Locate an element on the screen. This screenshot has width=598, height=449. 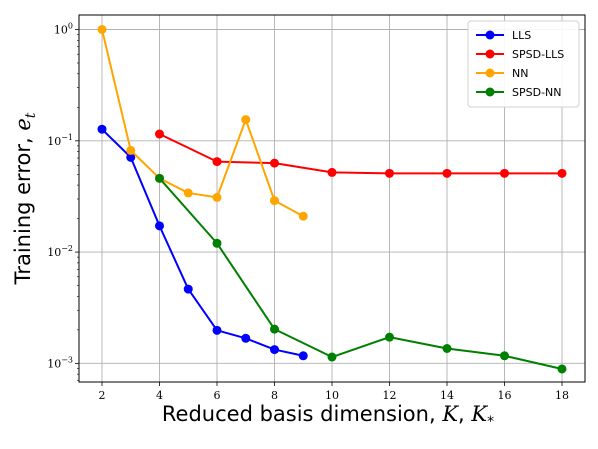
x-axis-title: Reduced basis dimension, K, K* is located at coordinates (328, 416).